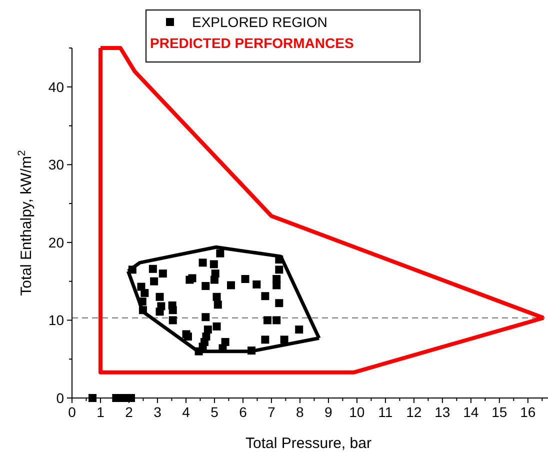  Describe the element at coordinates (385, 412) in the screenshot. I see `x-tick-label: 11` at that location.